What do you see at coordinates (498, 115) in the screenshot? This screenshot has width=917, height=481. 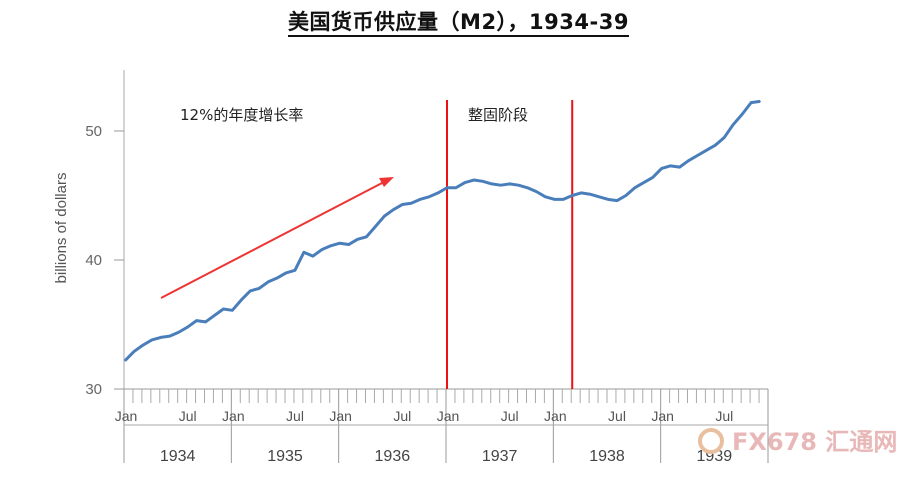 I see `annotation-consolidation: 整固阶段` at bounding box center [498, 115].